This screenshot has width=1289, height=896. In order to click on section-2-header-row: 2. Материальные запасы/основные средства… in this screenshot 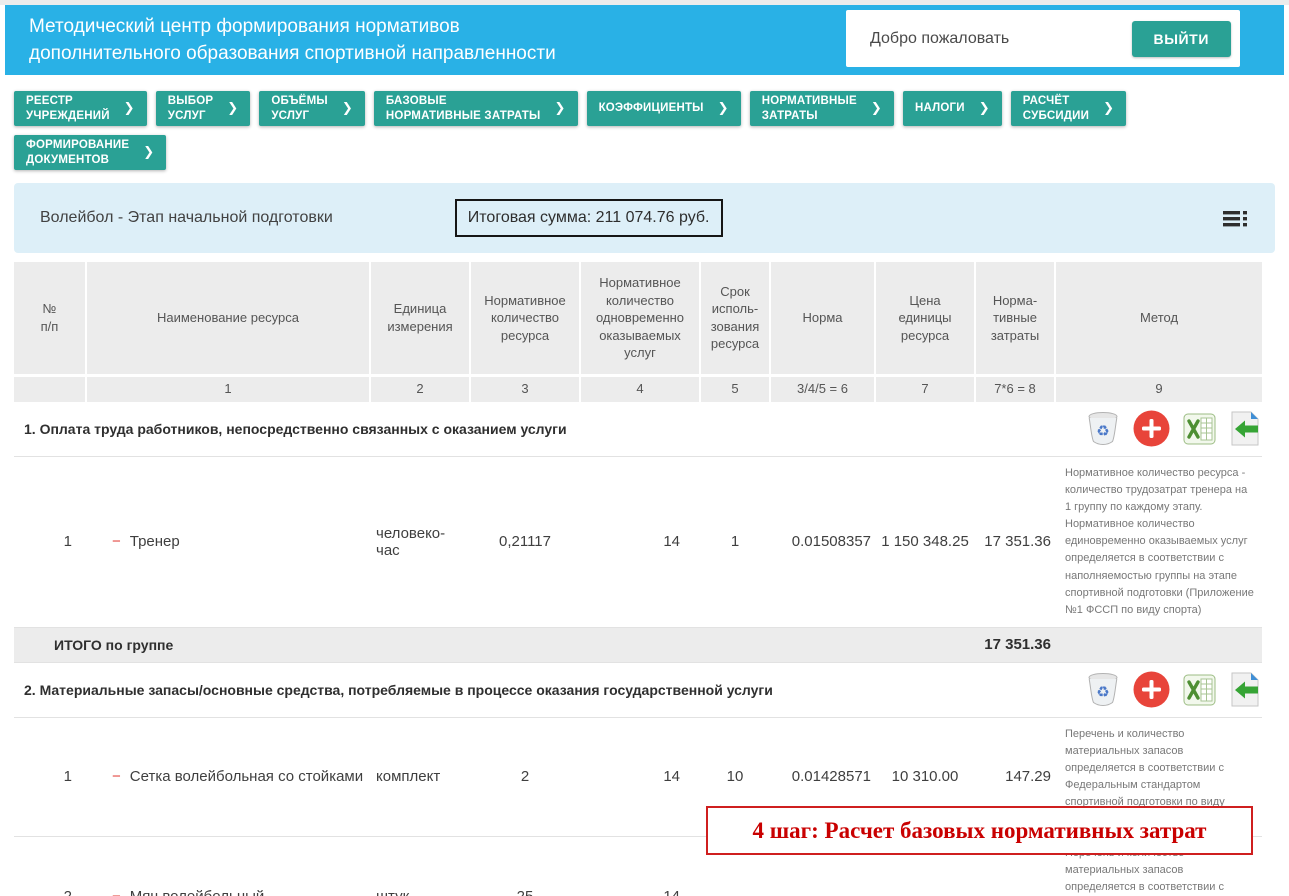, I will do `click(638, 690)`.